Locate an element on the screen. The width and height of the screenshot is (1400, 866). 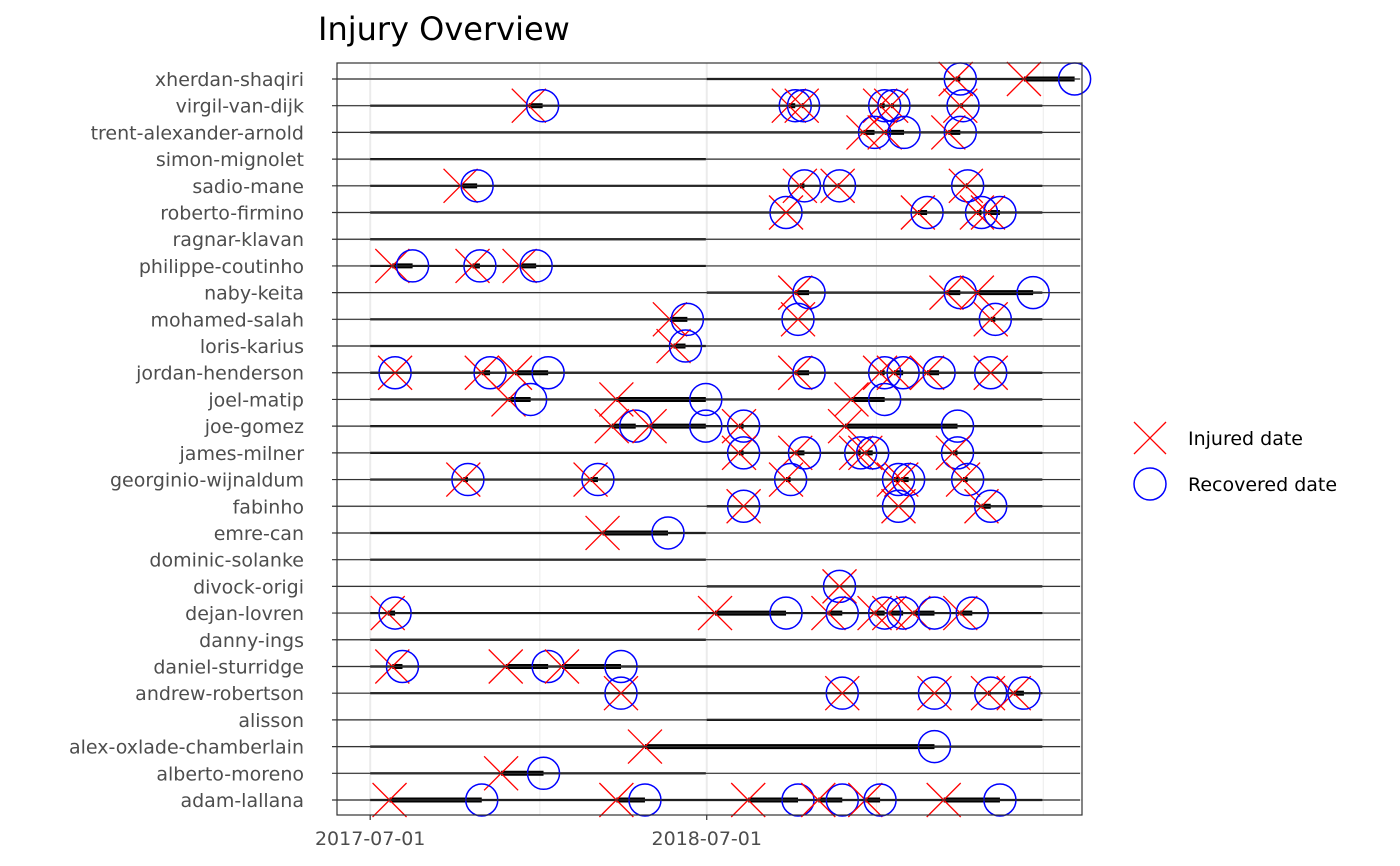
y-tick-label: roberto-firmino is located at coordinates (232, 214).